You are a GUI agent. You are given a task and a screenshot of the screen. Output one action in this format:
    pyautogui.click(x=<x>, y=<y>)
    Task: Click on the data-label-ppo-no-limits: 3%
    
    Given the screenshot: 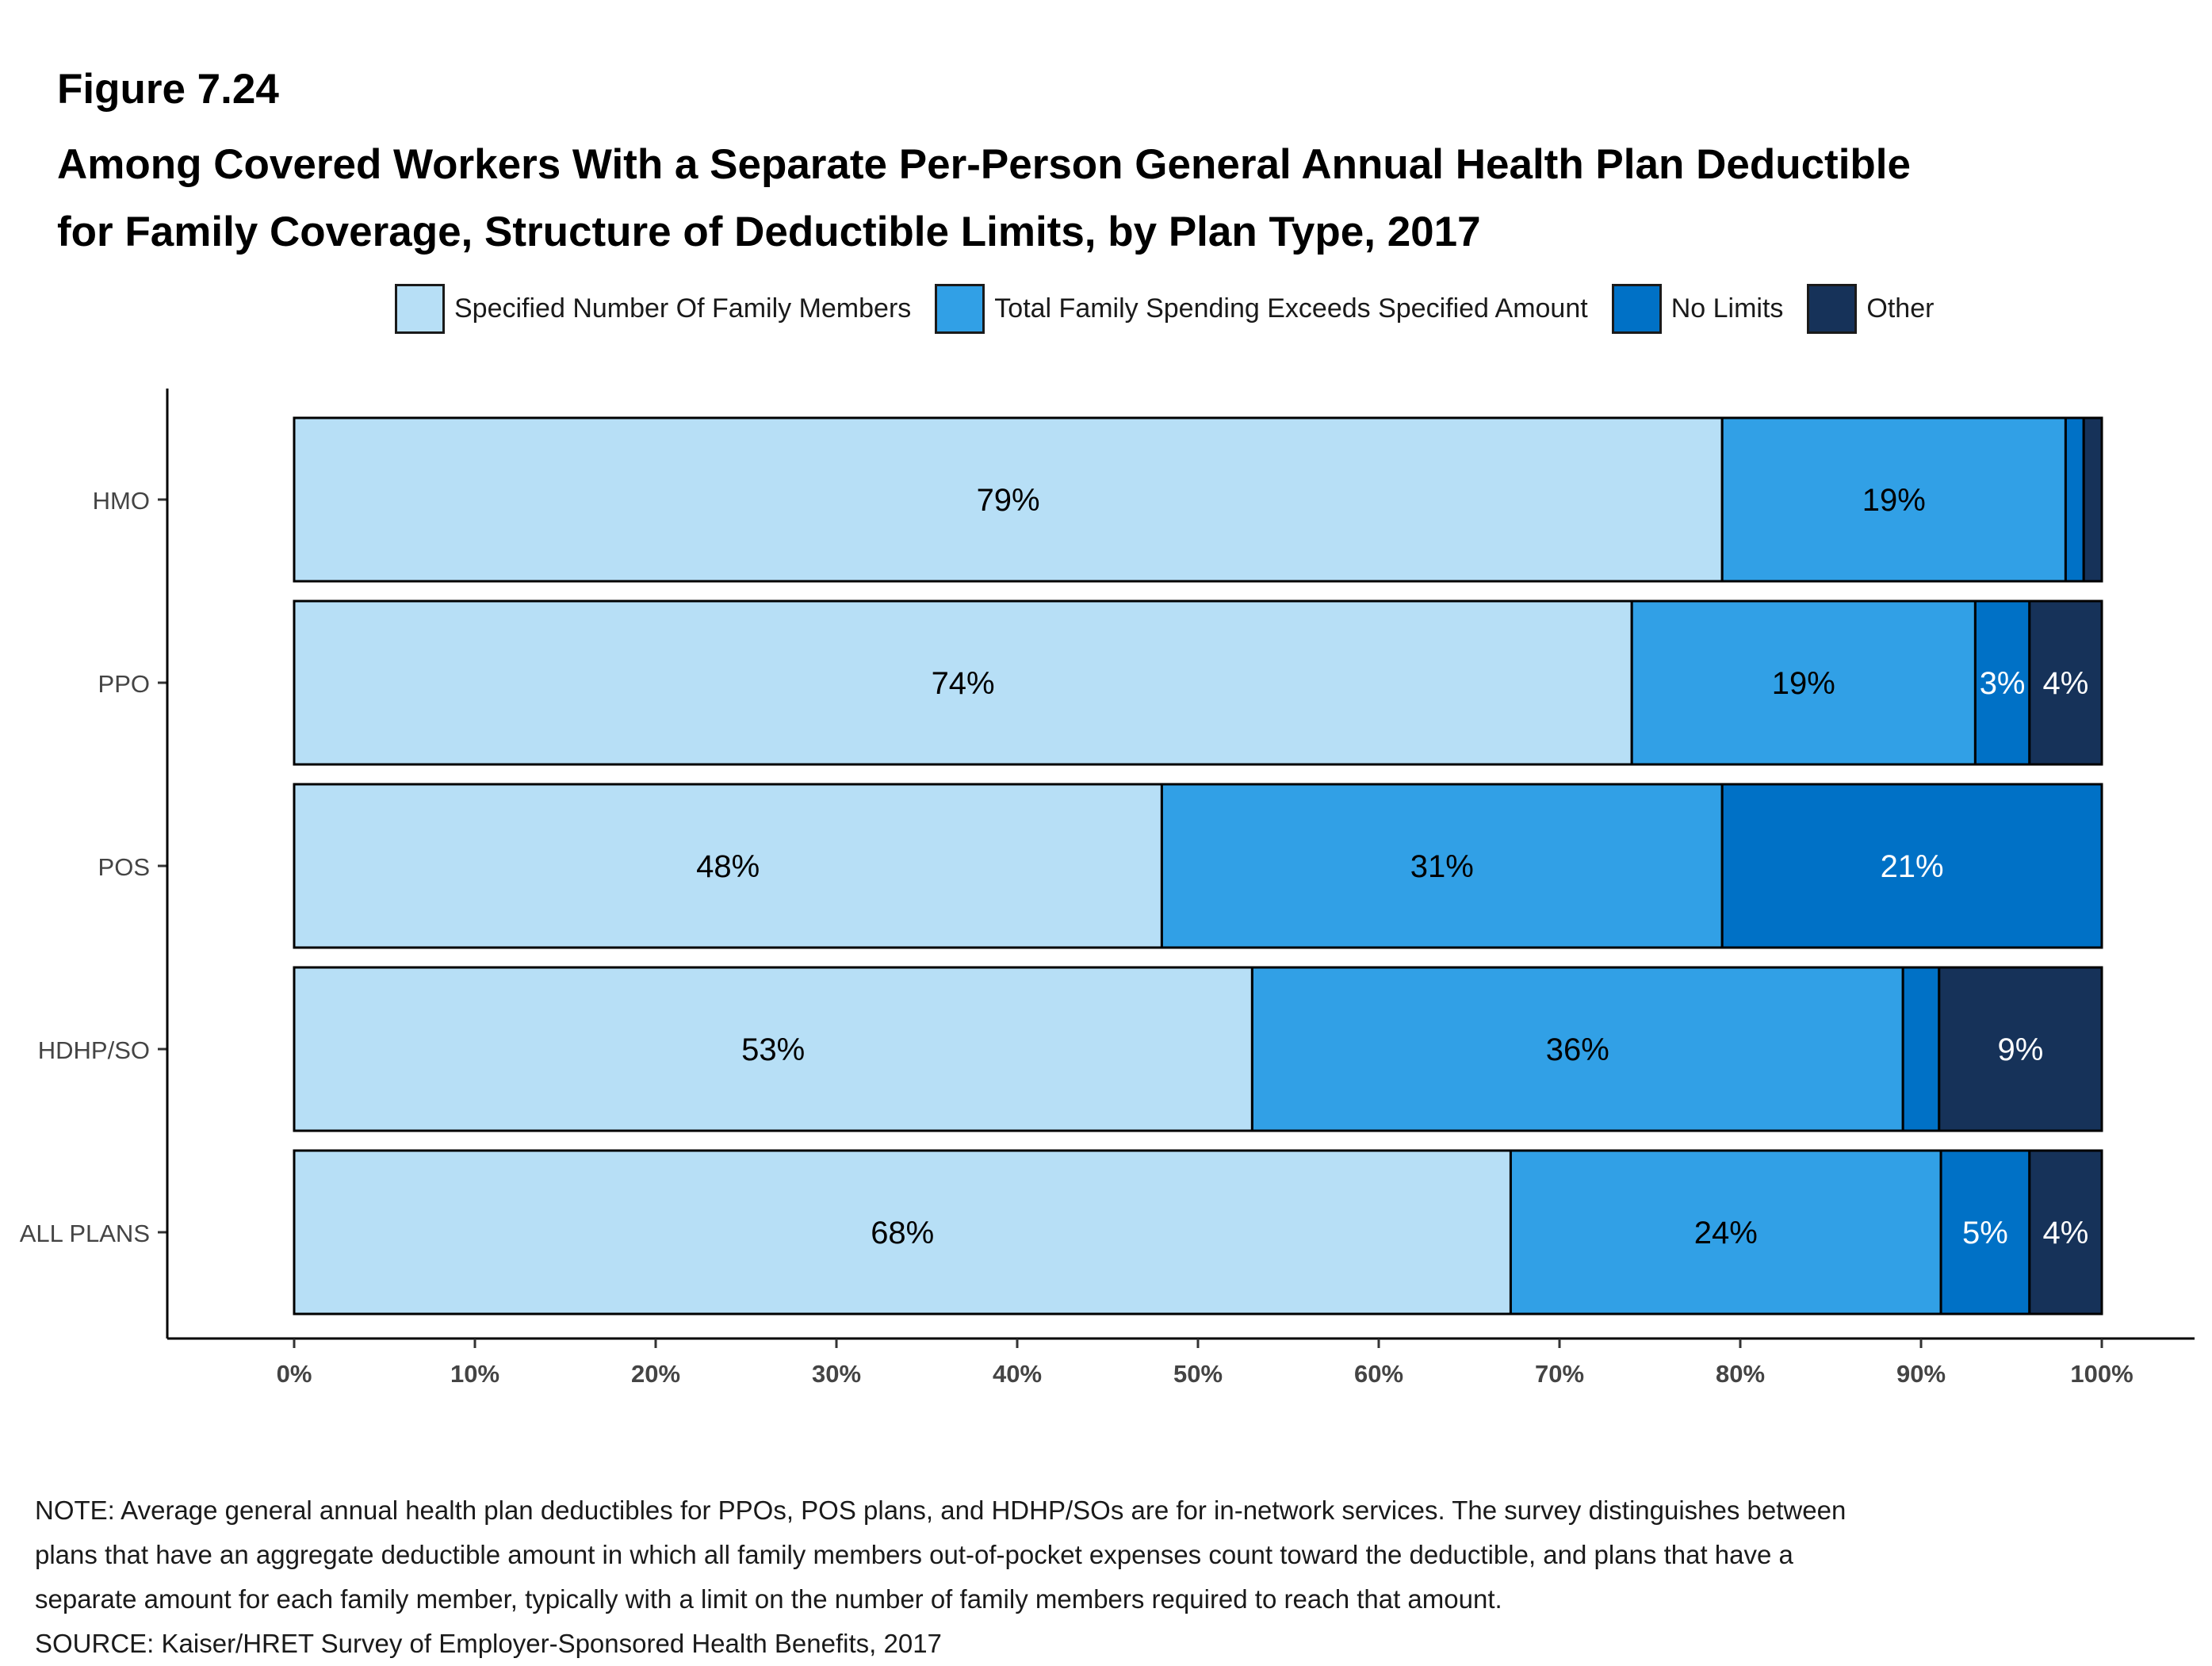 What is the action you would take?
    pyautogui.click(x=2003, y=683)
    